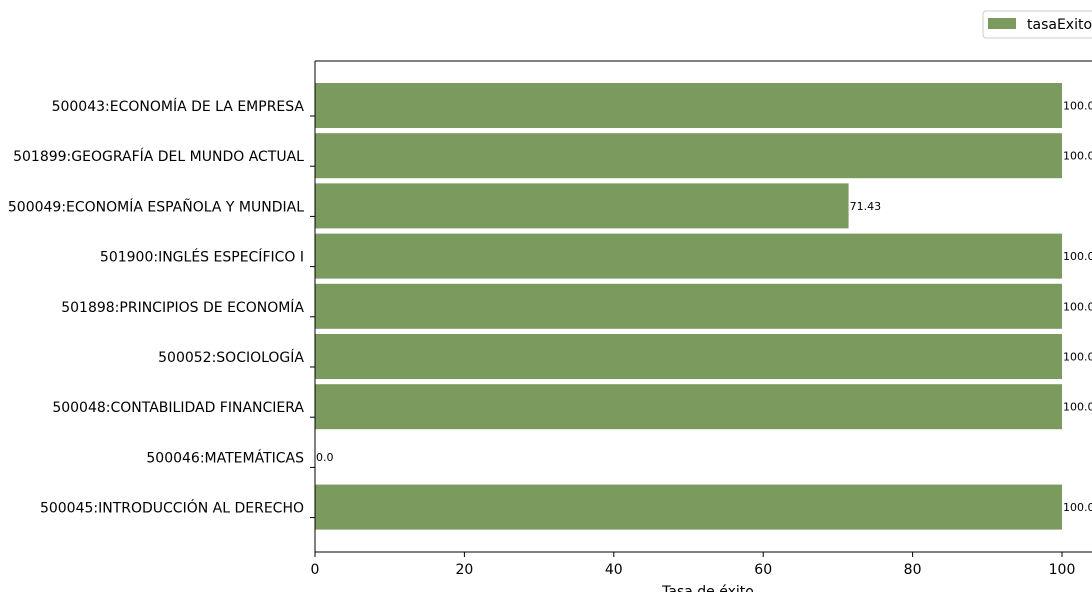 The width and height of the screenshot is (1092, 592). I want to click on legend: tasaExito, so click(1037, 24).